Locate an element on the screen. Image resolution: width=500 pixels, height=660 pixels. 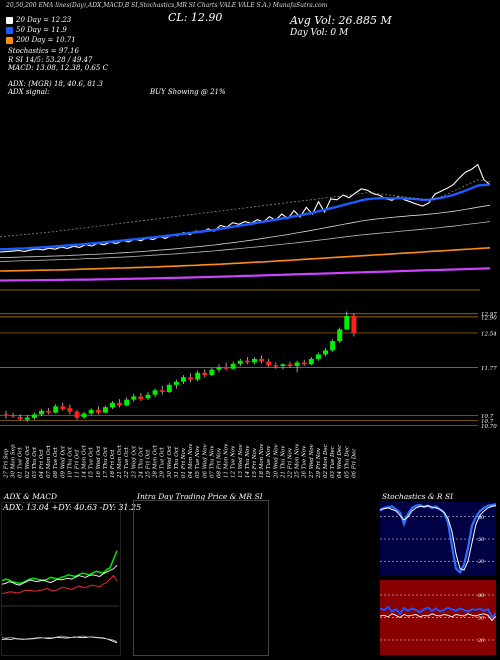
rsi-tick-label: 20 is located at coordinates (481, 641).